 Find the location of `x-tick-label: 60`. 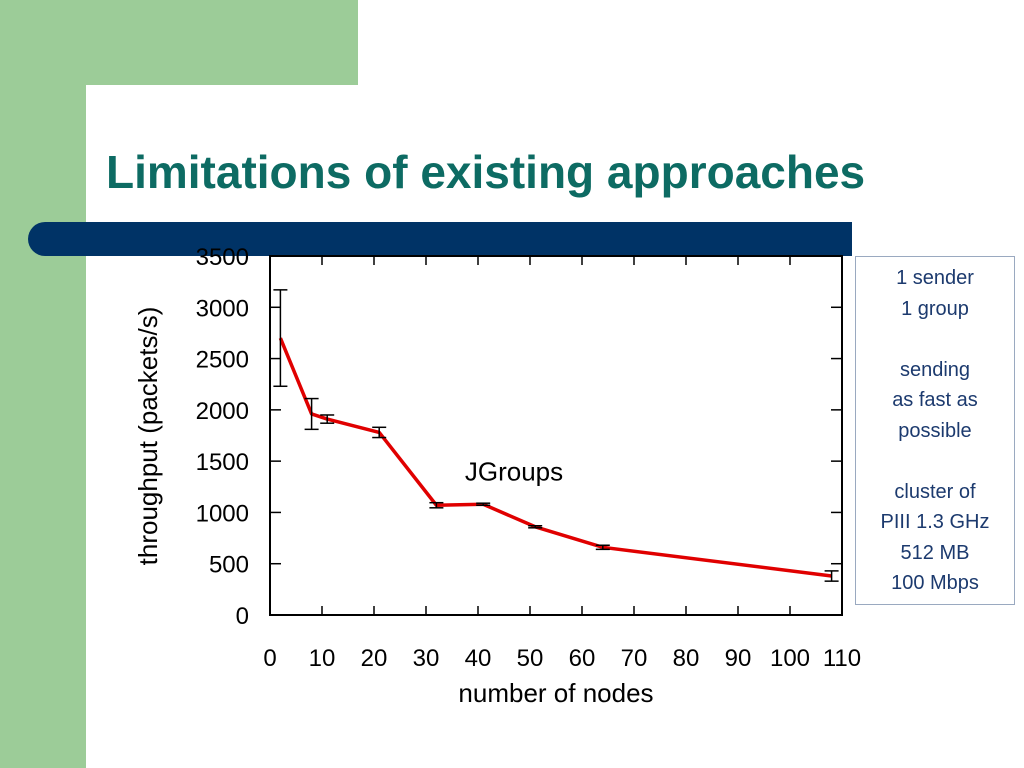

x-tick-label: 60 is located at coordinates (582, 658).